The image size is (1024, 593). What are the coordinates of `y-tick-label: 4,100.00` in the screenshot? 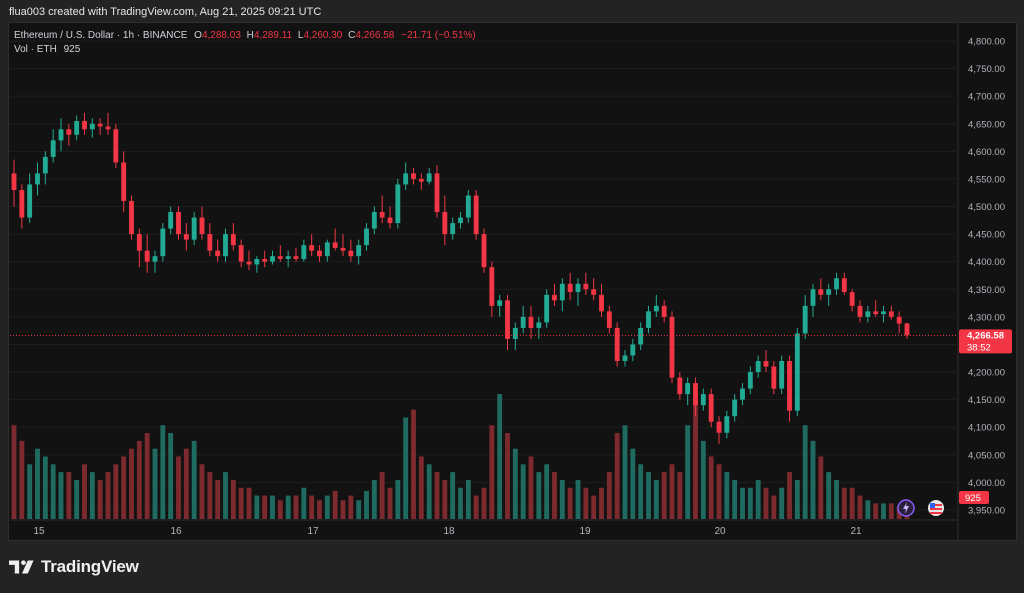 It's located at (986, 428).